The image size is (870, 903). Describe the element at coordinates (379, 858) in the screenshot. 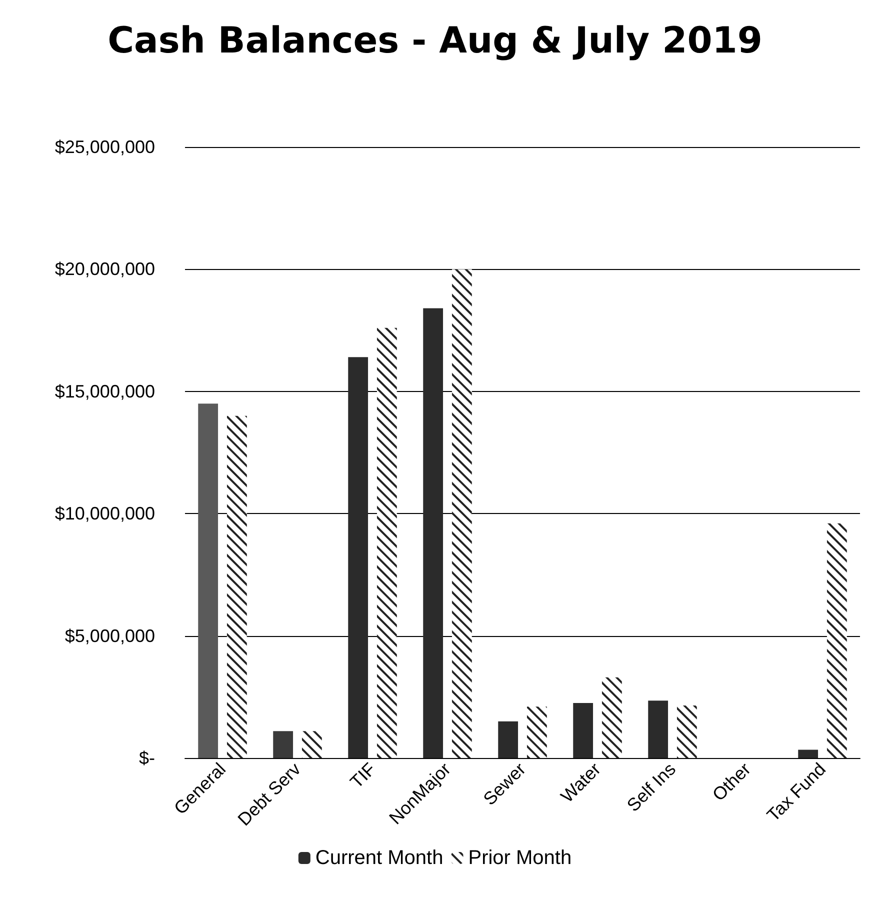

I see `legend-label: Current Month` at that location.